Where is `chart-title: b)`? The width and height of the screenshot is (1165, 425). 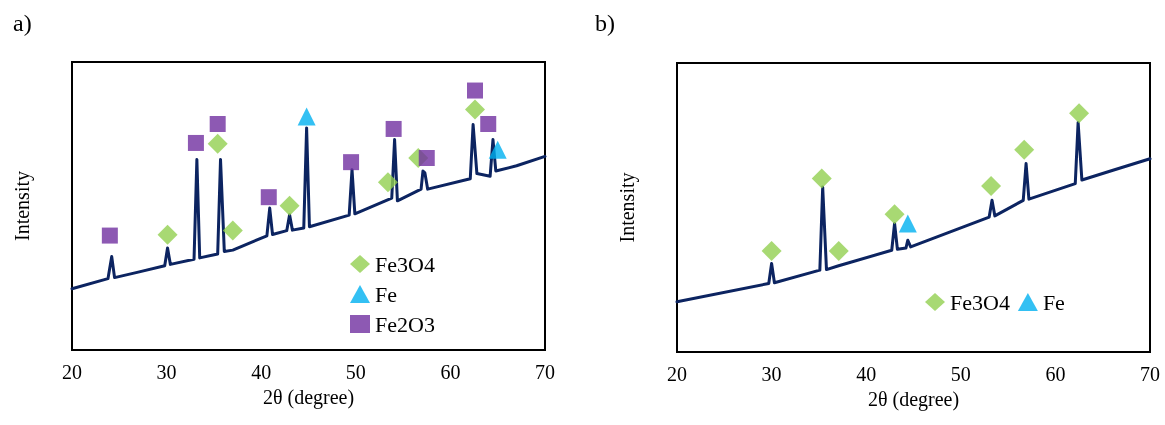 chart-title: b) is located at coordinates (605, 23).